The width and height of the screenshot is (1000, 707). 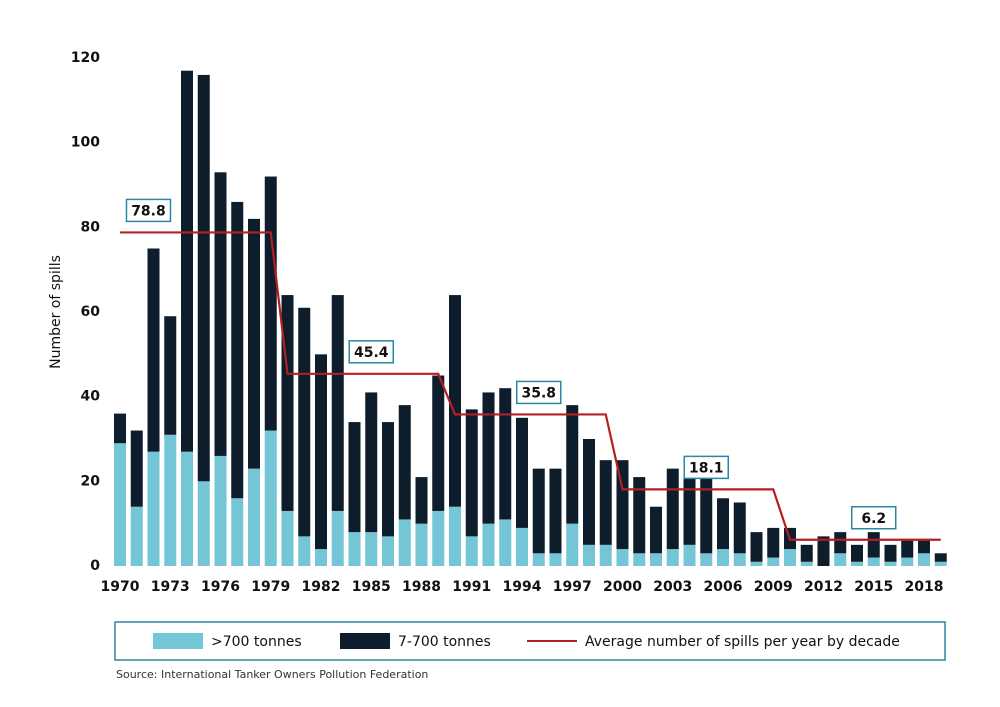 I want to click on value-label: 78.8, so click(x=148, y=211).